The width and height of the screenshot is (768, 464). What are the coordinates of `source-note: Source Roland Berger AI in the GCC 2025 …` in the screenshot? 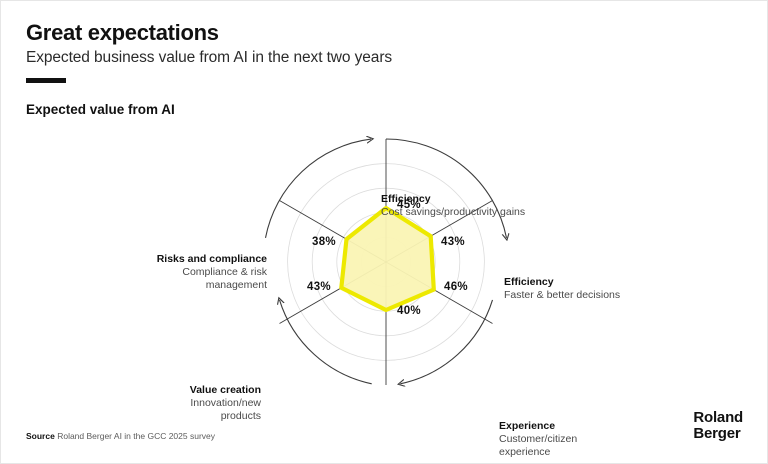 It's located at (120, 436).